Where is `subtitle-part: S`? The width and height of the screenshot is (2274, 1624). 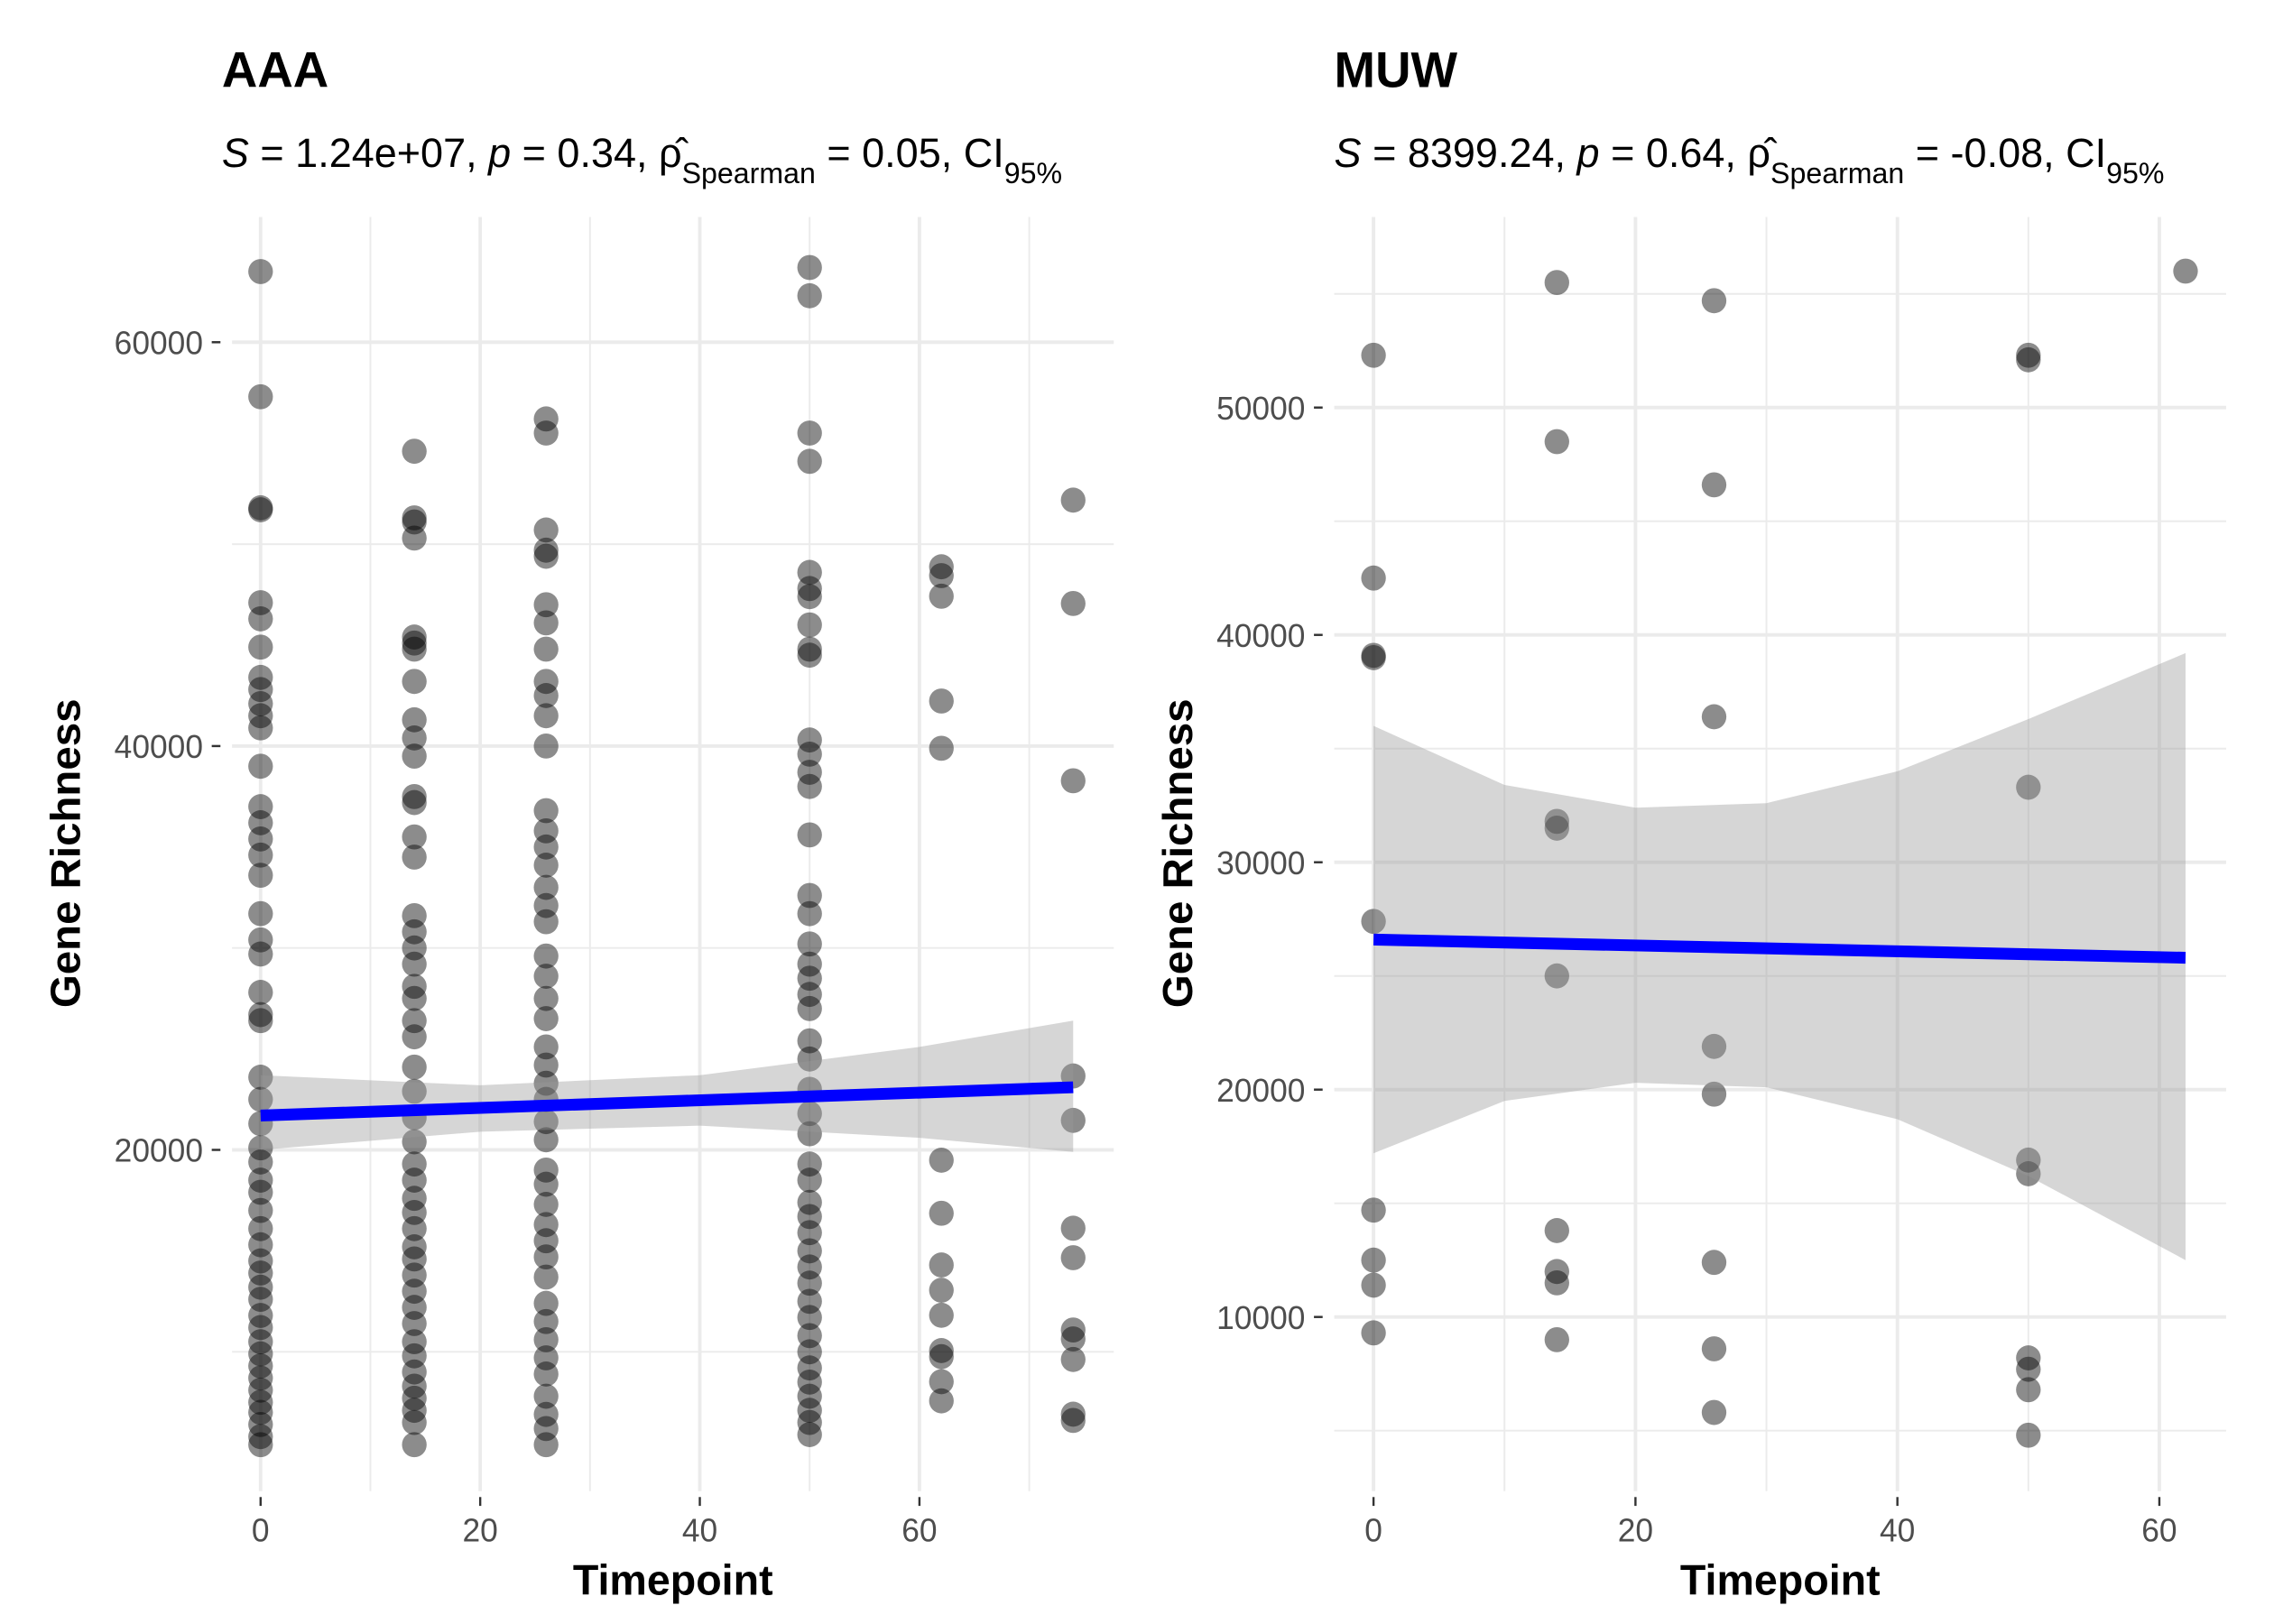
subtitle-part: S is located at coordinates (1349, 153).